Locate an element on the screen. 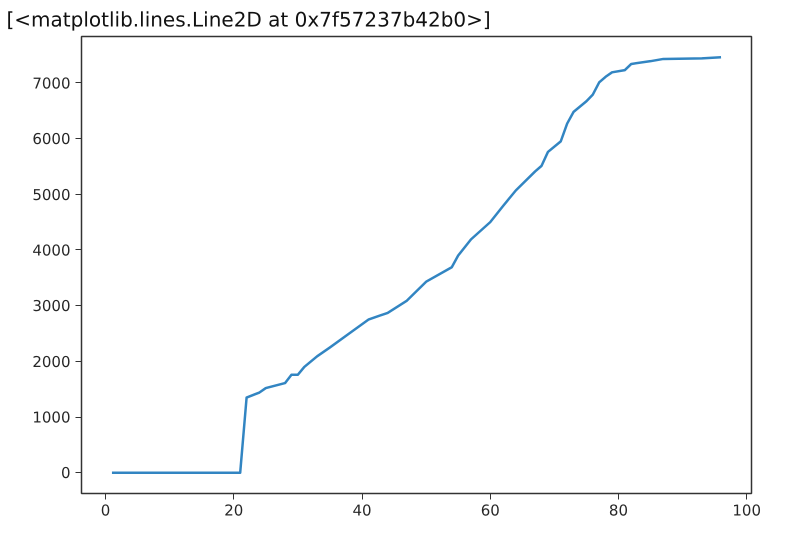  y-tick-label: 5000 is located at coordinates (51, 195).